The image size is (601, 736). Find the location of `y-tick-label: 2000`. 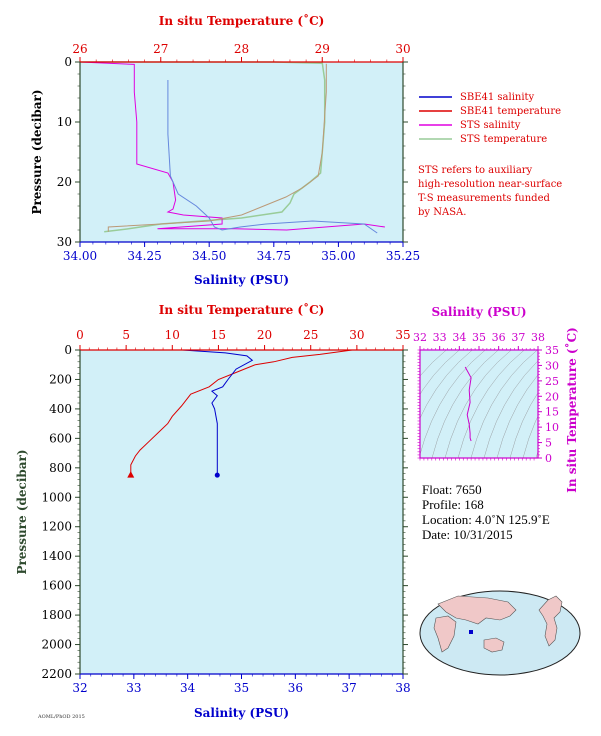

y-tick-label: 2000 is located at coordinates (56, 645).